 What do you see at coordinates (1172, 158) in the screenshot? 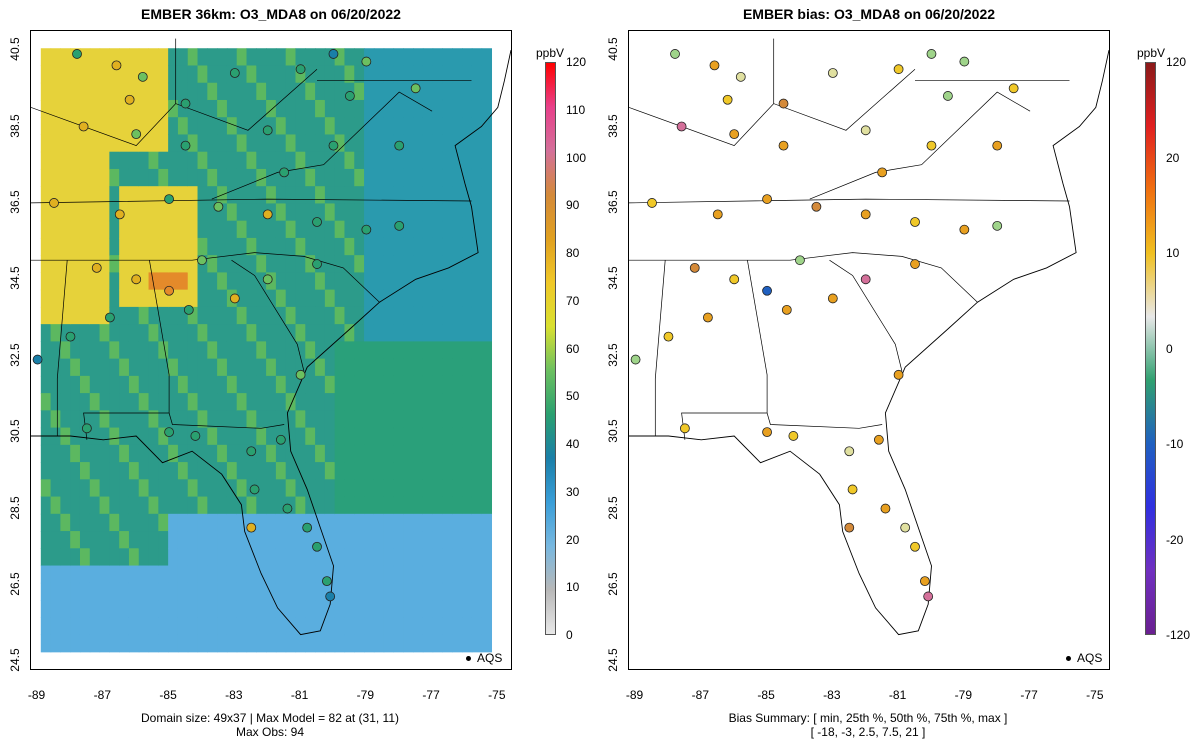
I see `colorbar-tick-label: 20` at bounding box center [1172, 158].